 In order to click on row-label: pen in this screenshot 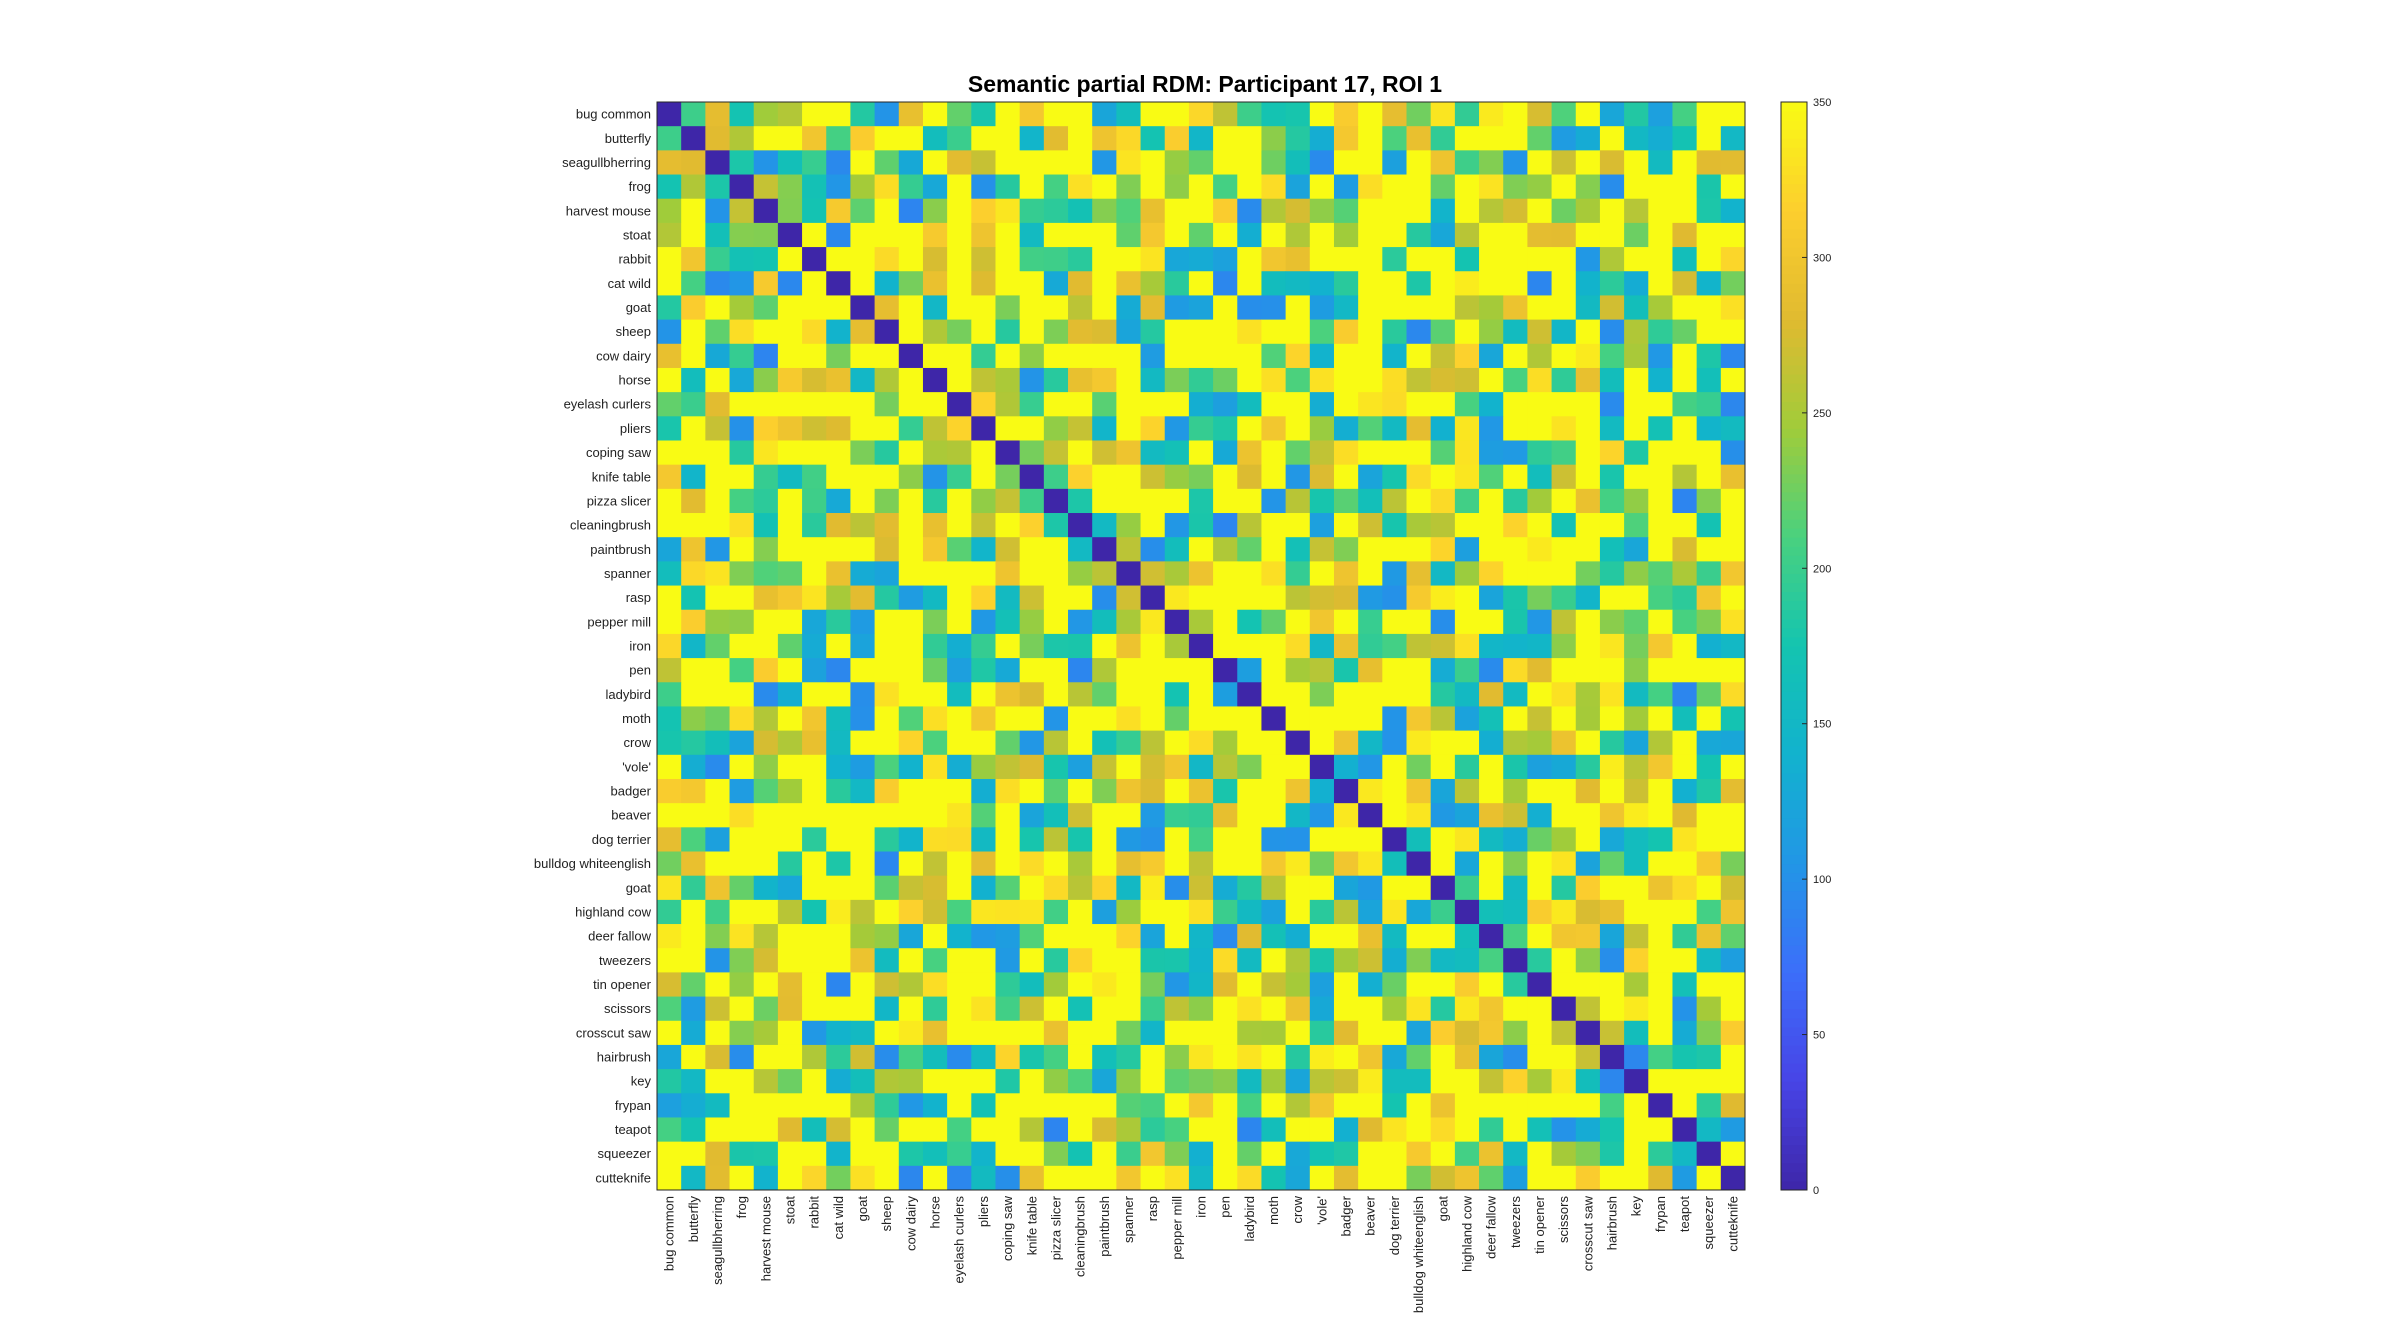, I will do `click(640, 670)`.